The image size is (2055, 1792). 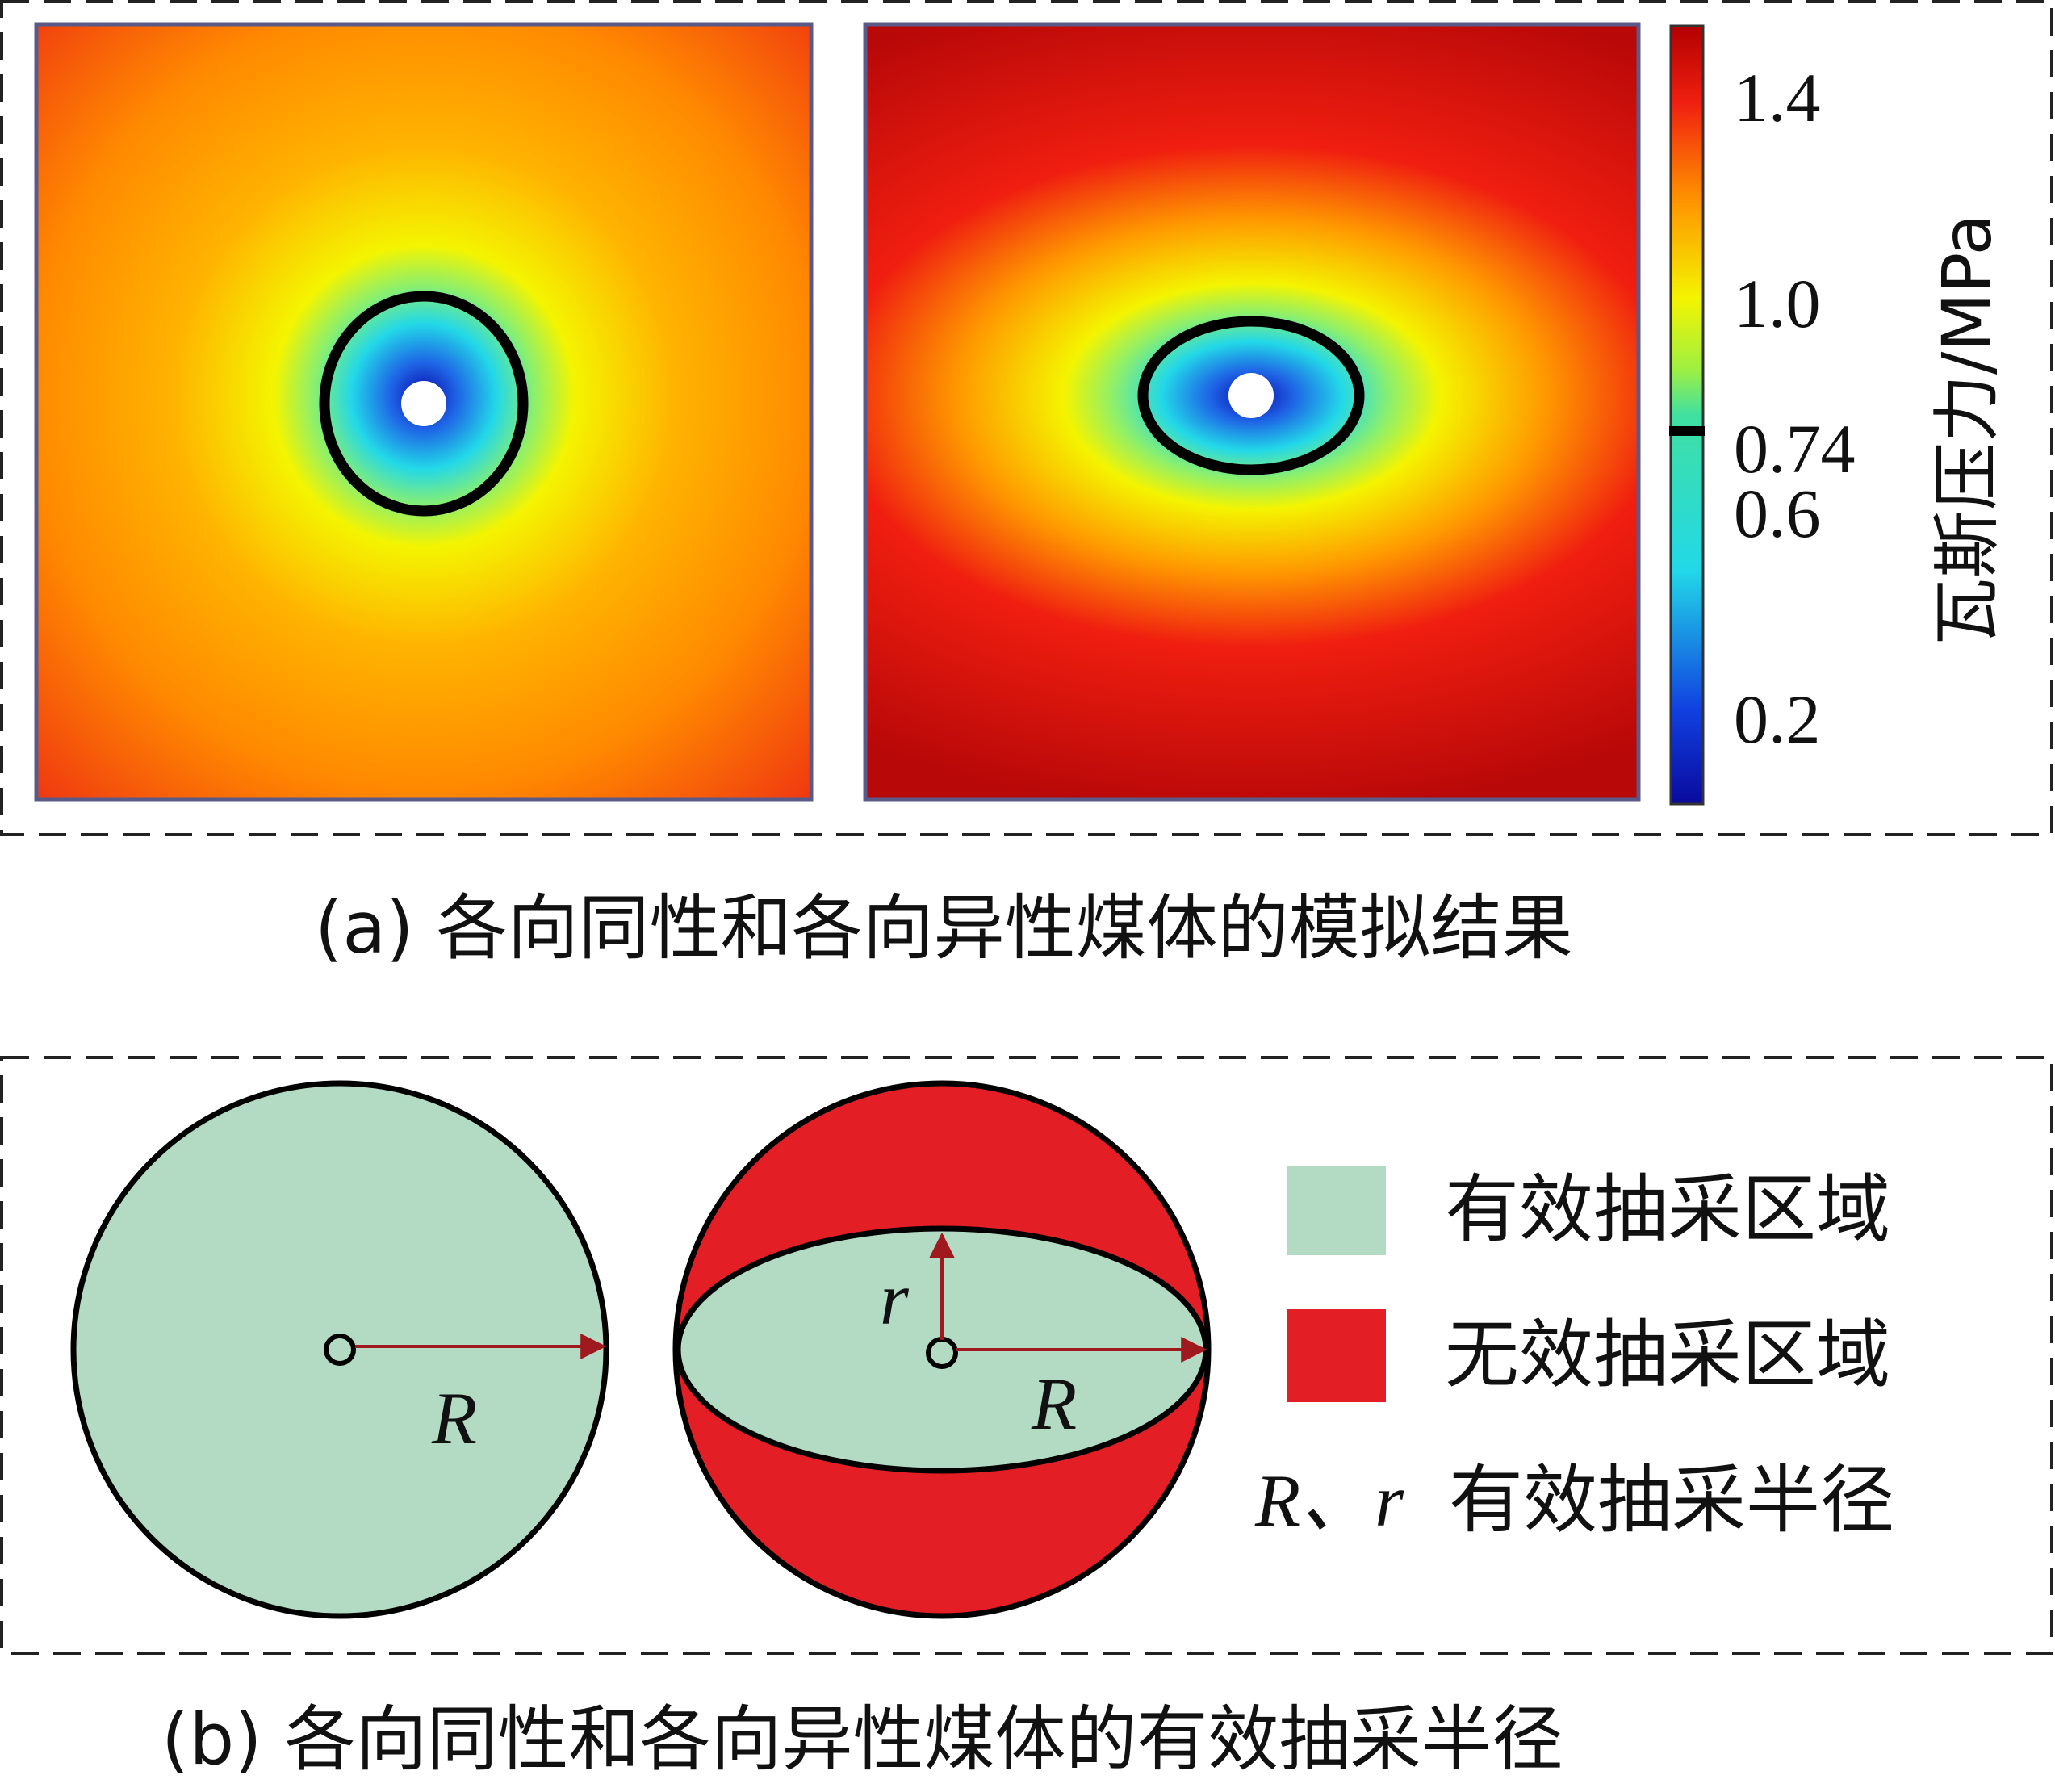 What do you see at coordinates (1777, 719) in the screenshot?
I see `colorbar-tick-label: 0.2` at bounding box center [1777, 719].